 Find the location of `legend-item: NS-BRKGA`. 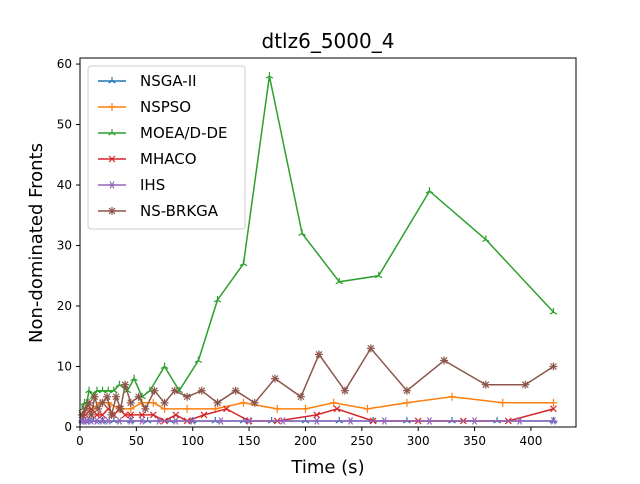

legend-item: NS-BRKGA is located at coordinates (158, 211).